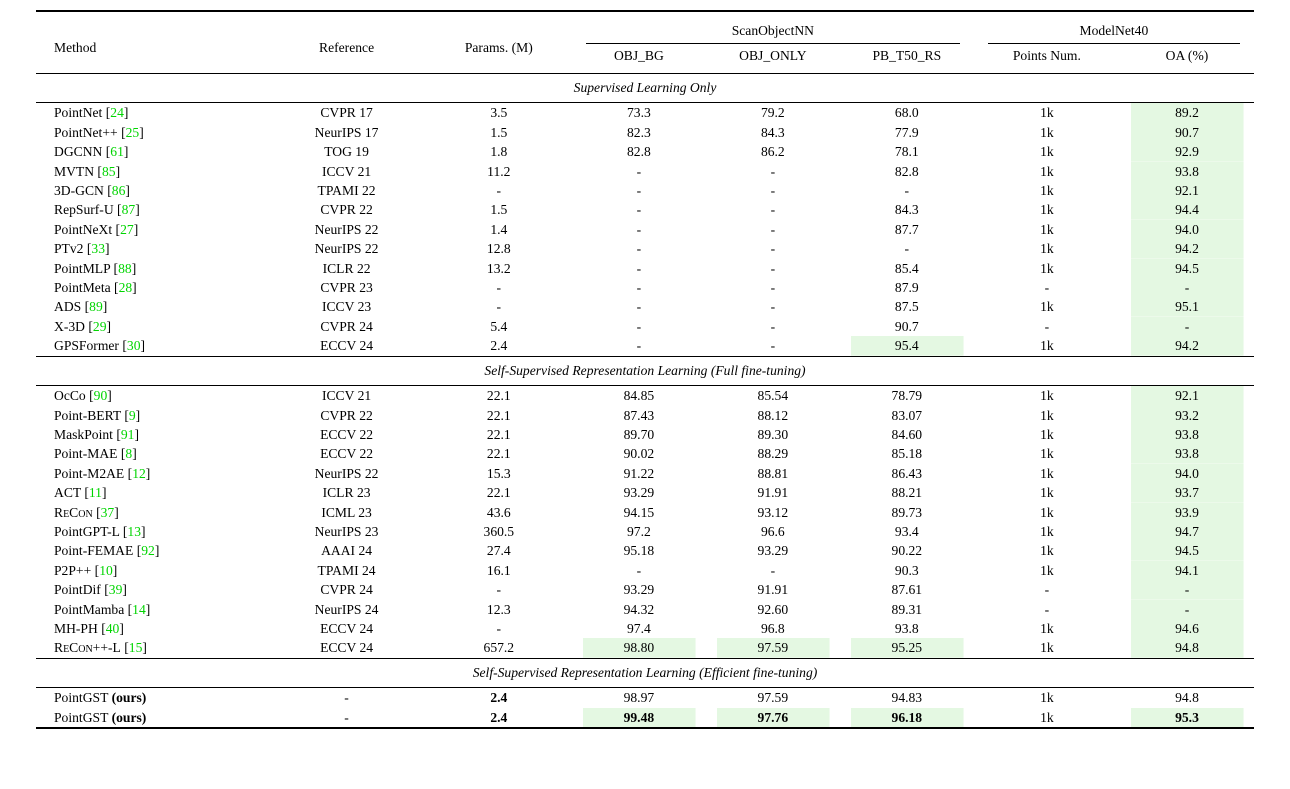 This screenshot has height=789, width=1290. Describe the element at coordinates (78, 113) in the screenshot. I see `method-name: PointNet` at that location.